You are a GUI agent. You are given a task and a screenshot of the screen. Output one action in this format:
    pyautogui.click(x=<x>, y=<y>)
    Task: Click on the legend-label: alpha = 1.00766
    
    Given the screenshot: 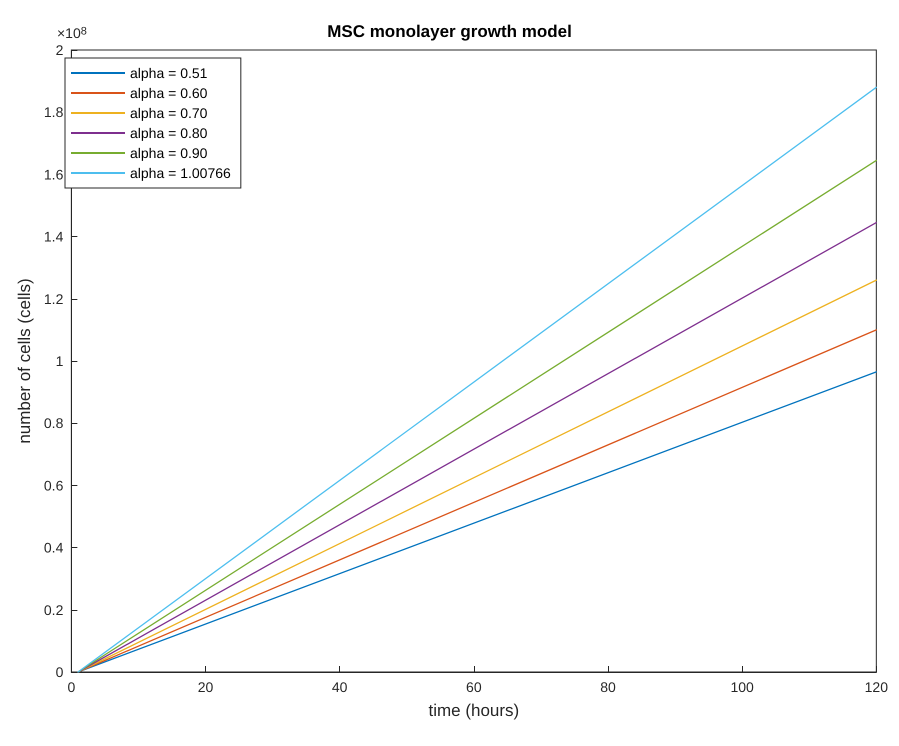 What is the action you would take?
    pyautogui.click(x=181, y=173)
    